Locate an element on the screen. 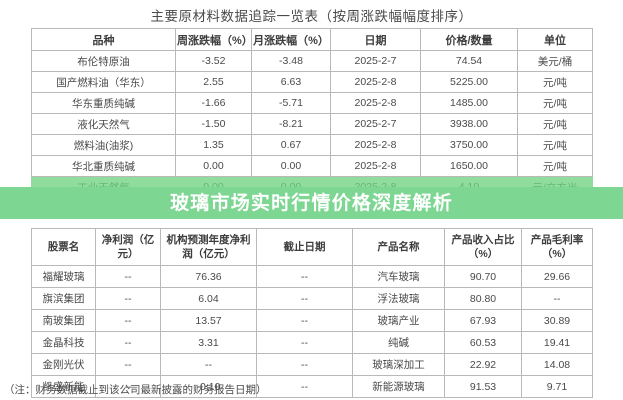  cell-product-name: 玻璃深加工 is located at coordinates (398, 364).